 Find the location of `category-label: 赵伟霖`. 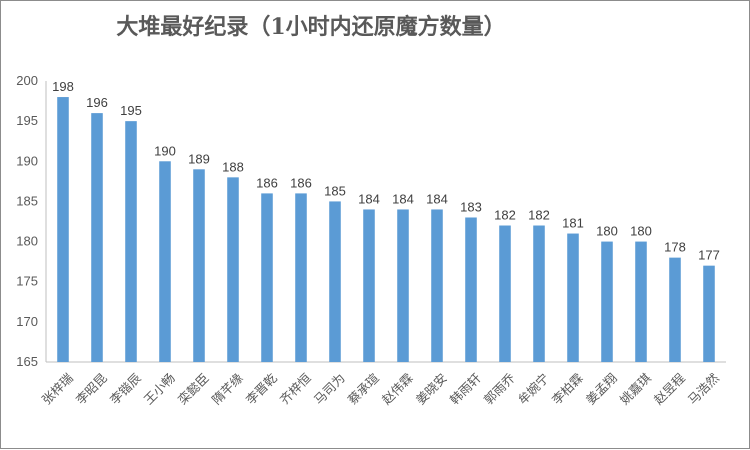

category-label: 赵伟霖 is located at coordinates (397, 388).